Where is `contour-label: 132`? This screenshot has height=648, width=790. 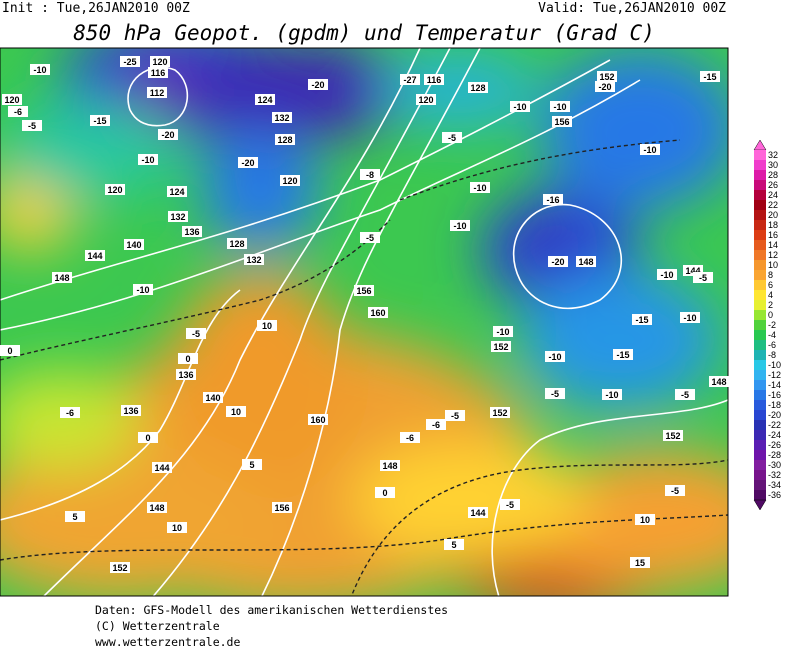
contour-label: 132 is located at coordinates (253, 260).